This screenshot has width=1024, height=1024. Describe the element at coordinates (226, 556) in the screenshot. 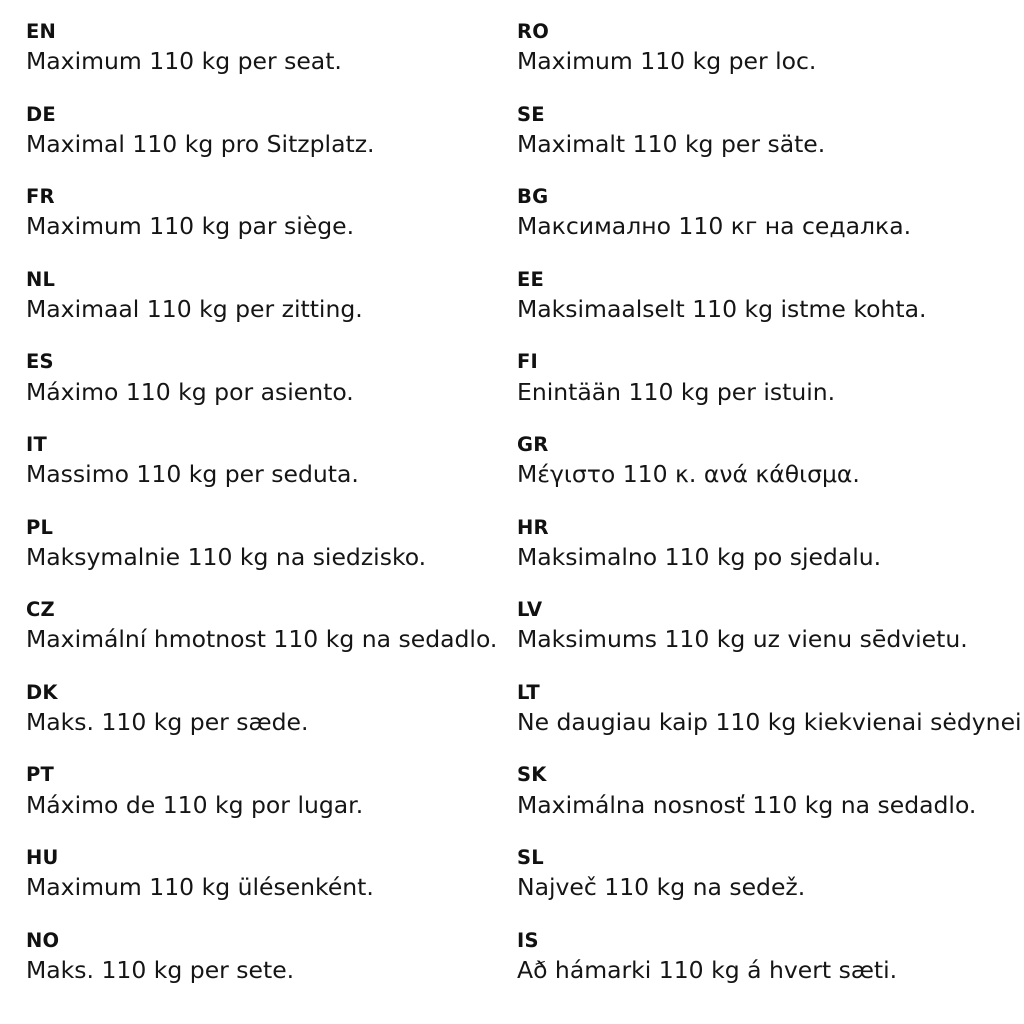

I see `language-message-text: Maksymalnie 110 kg na siedzisko.` at that location.